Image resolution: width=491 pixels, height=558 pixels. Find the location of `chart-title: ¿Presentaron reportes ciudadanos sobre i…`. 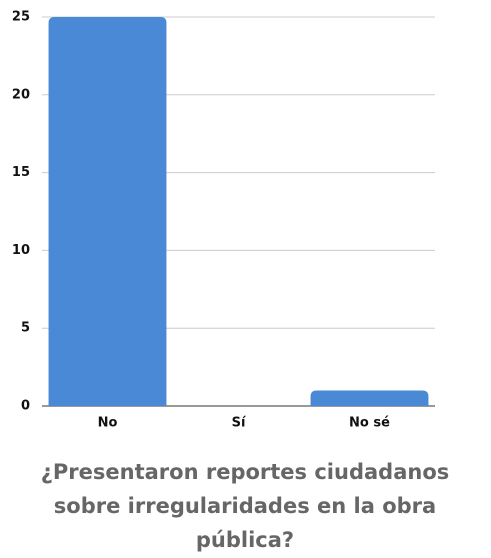

chart-title: ¿Presentaron reportes ciudadanos sobre i… is located at coordinates (245, 506).